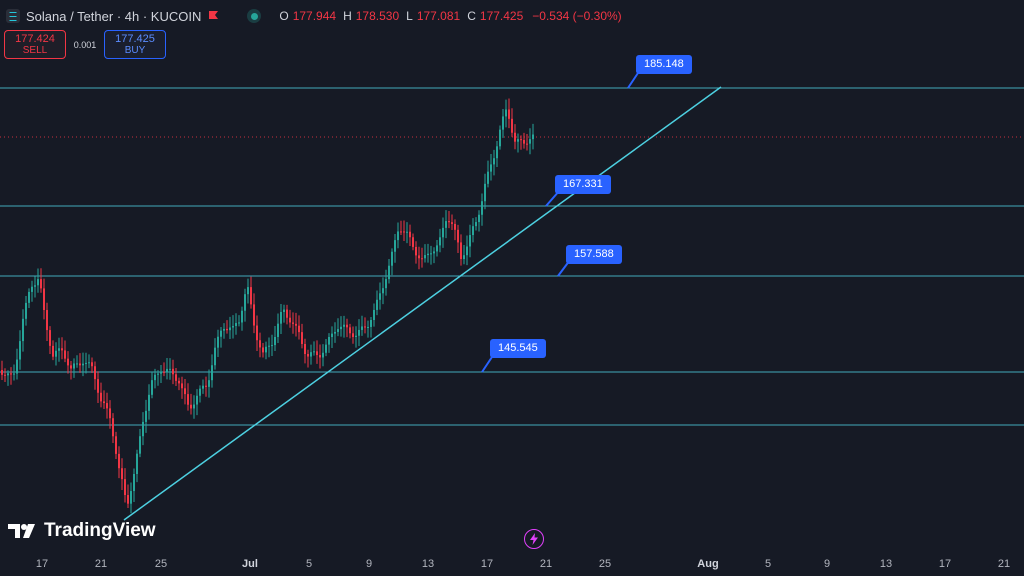 This screenshot has width=1024, height=576. What do you see at coordinates (664, 64) in the screenshot?
I see `price-label-185: 185.148` at bounding box center [664, 64].